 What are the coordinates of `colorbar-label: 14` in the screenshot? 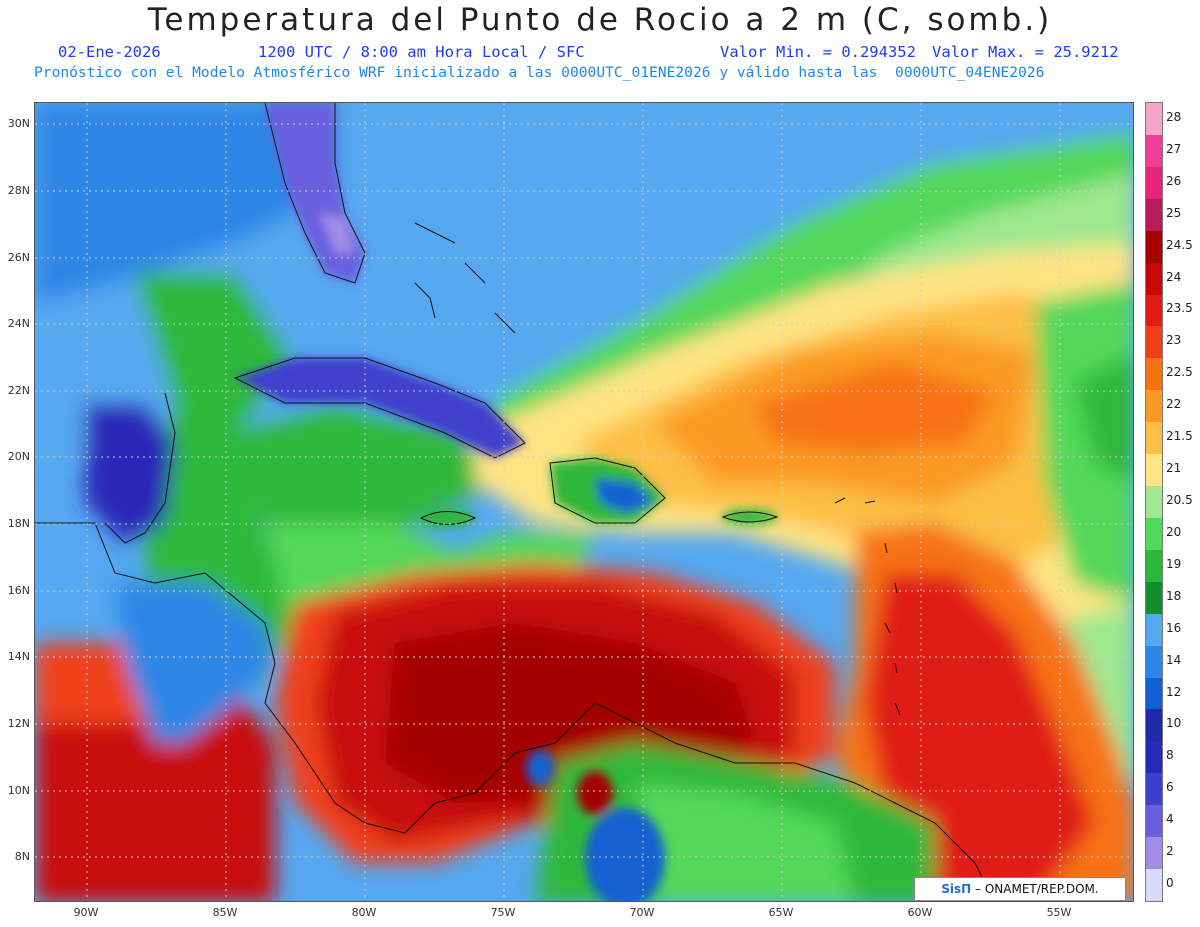 It's located at (1174, 659).